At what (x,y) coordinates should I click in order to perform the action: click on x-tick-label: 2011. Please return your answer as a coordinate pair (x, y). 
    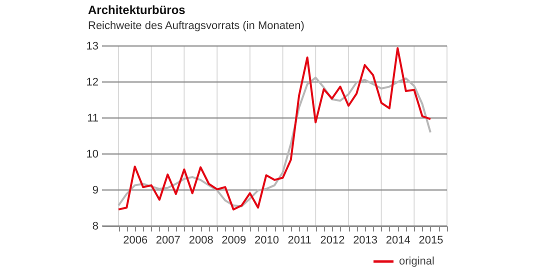
    Looking at the image, I should click on (300, 240).